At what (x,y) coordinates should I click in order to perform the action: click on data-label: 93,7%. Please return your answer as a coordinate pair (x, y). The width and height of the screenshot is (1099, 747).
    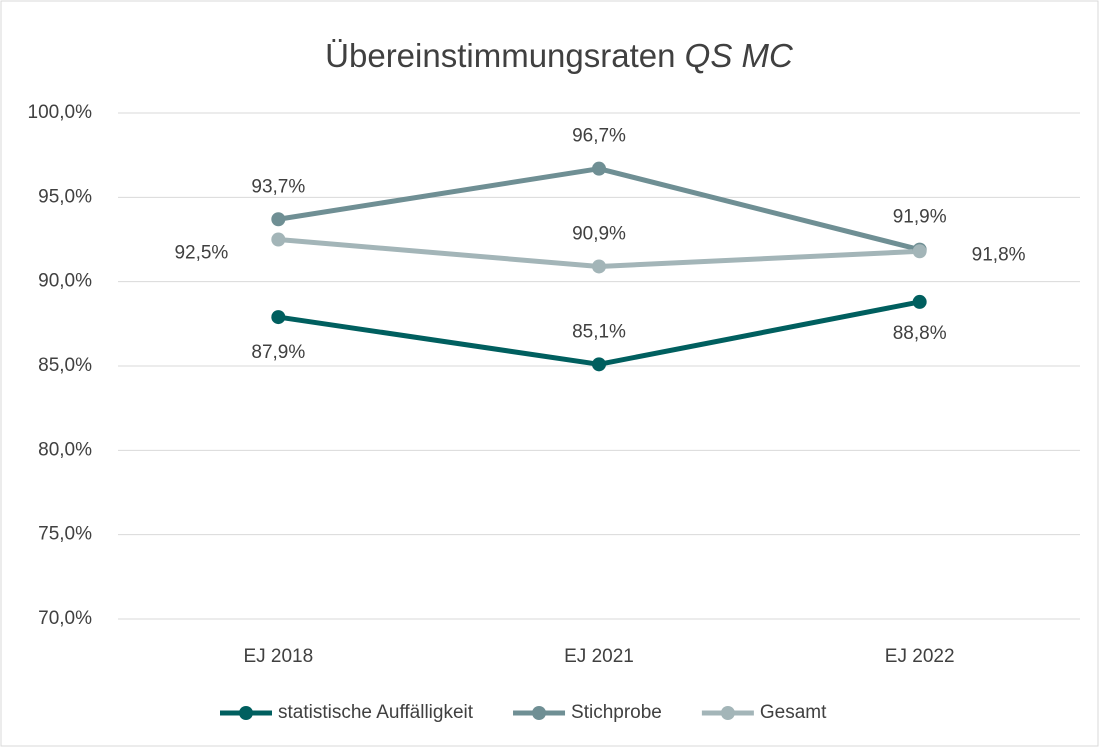
    Looking at the image, I should click on (278, 186).